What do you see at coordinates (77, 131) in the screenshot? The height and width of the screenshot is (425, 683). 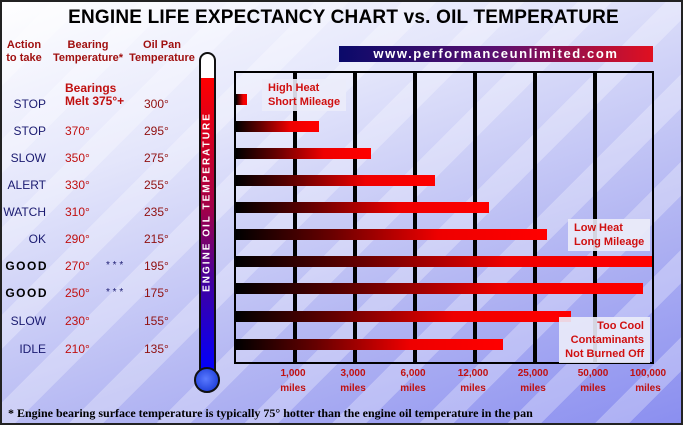 I see `row-bearing-temp: 370°` at bounding box center [77, 131].